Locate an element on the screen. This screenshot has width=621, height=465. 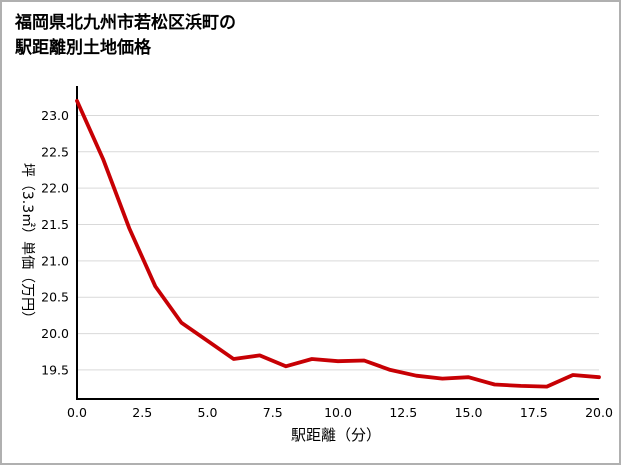
y-tick-label: 20.5 is located at coordinates (55, 297).